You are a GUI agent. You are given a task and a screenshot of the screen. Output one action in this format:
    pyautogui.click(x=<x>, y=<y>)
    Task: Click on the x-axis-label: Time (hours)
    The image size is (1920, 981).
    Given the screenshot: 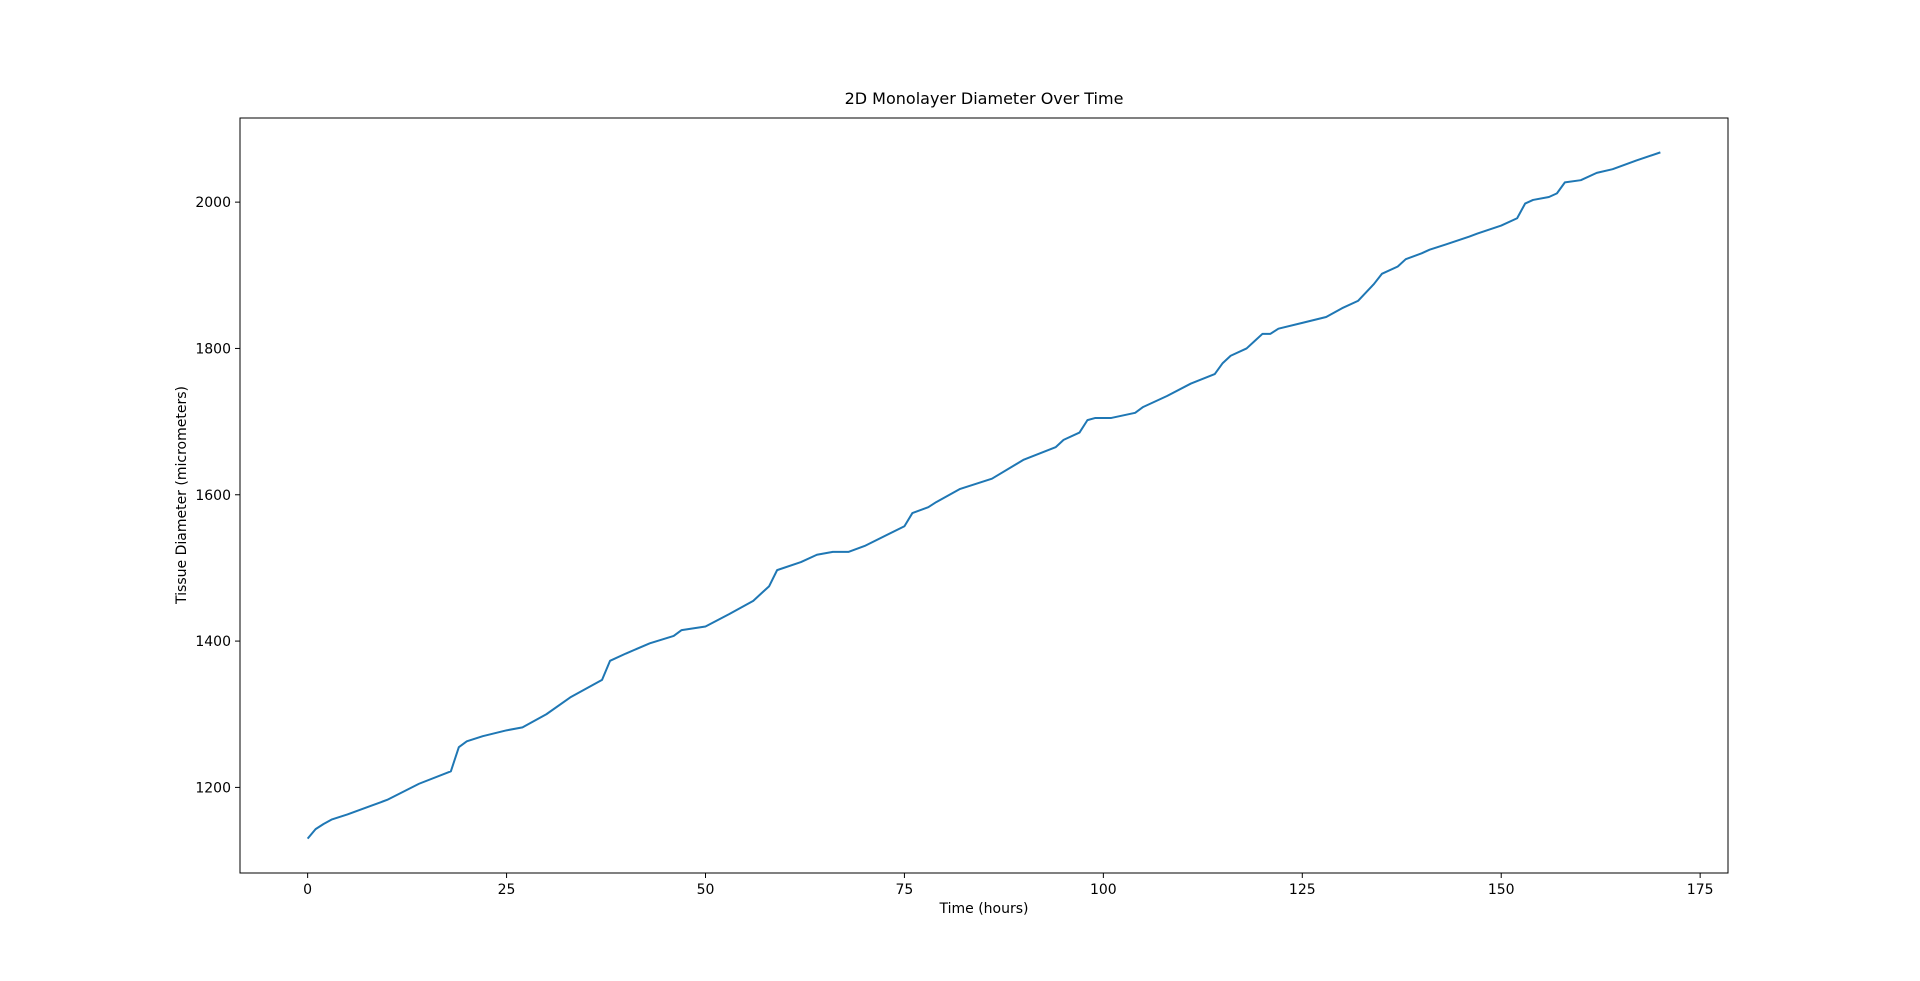 What is the action you would take?
    pyautogui.click(x=984, y=909)
    